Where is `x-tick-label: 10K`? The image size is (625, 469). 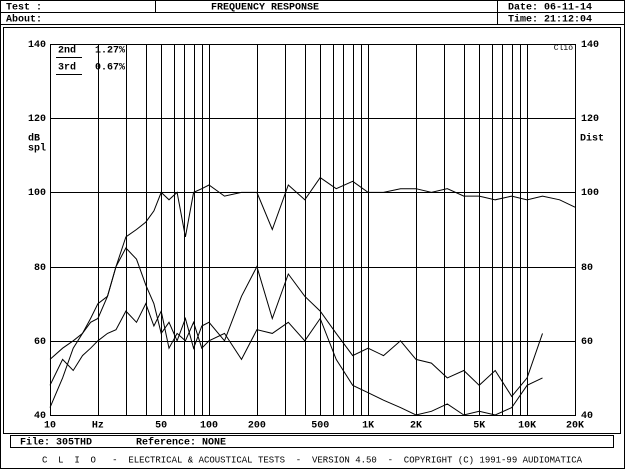
x-tick-label: 10K is located at coordinates (527, 426).